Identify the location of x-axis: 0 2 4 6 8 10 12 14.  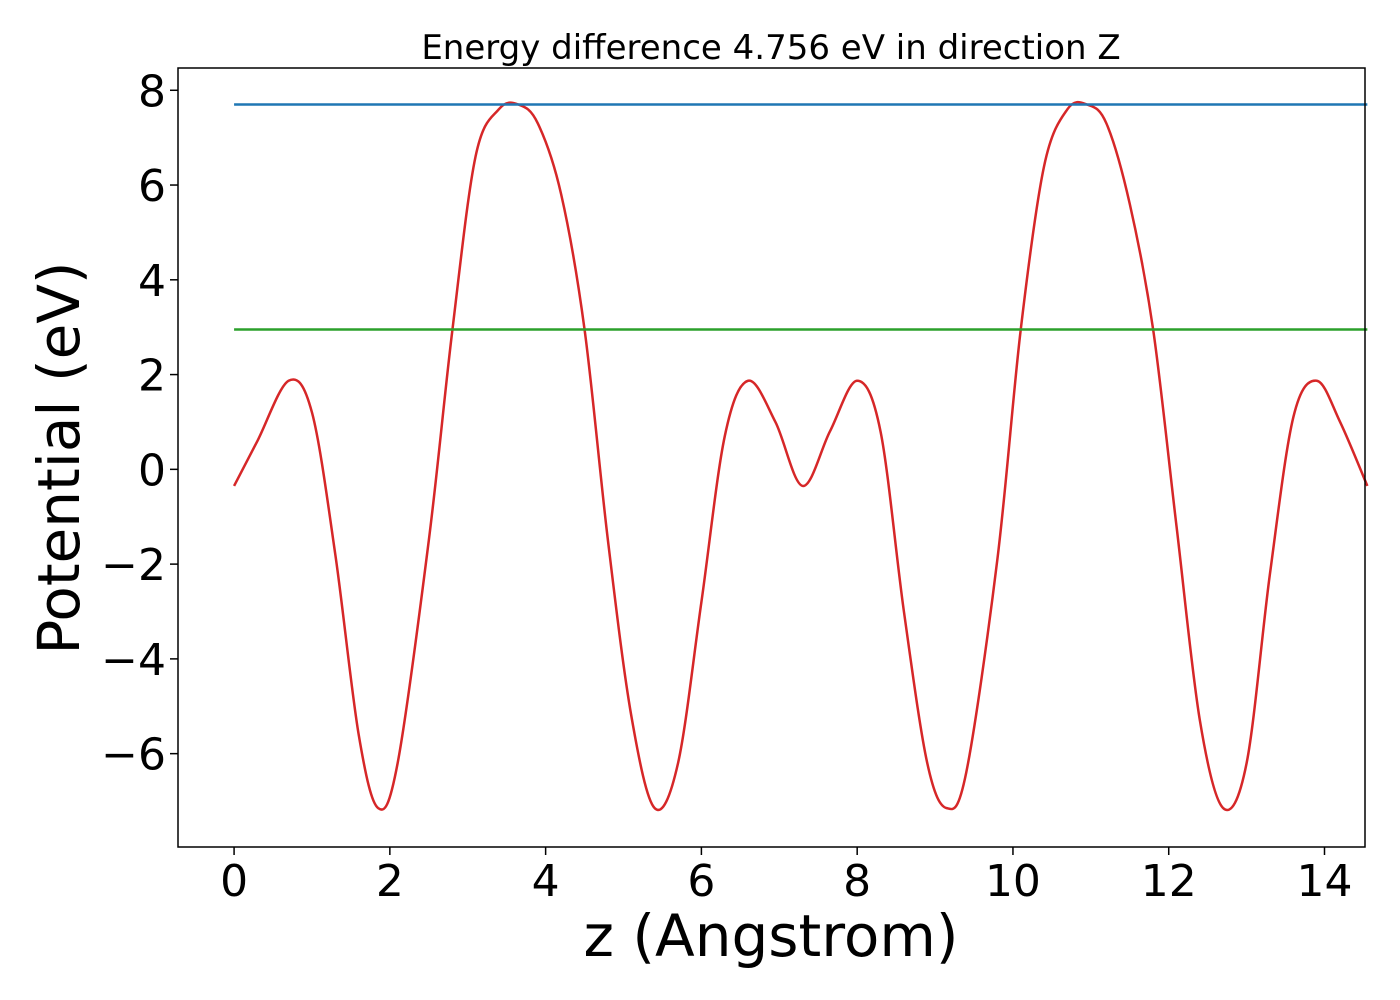
(786, 877).